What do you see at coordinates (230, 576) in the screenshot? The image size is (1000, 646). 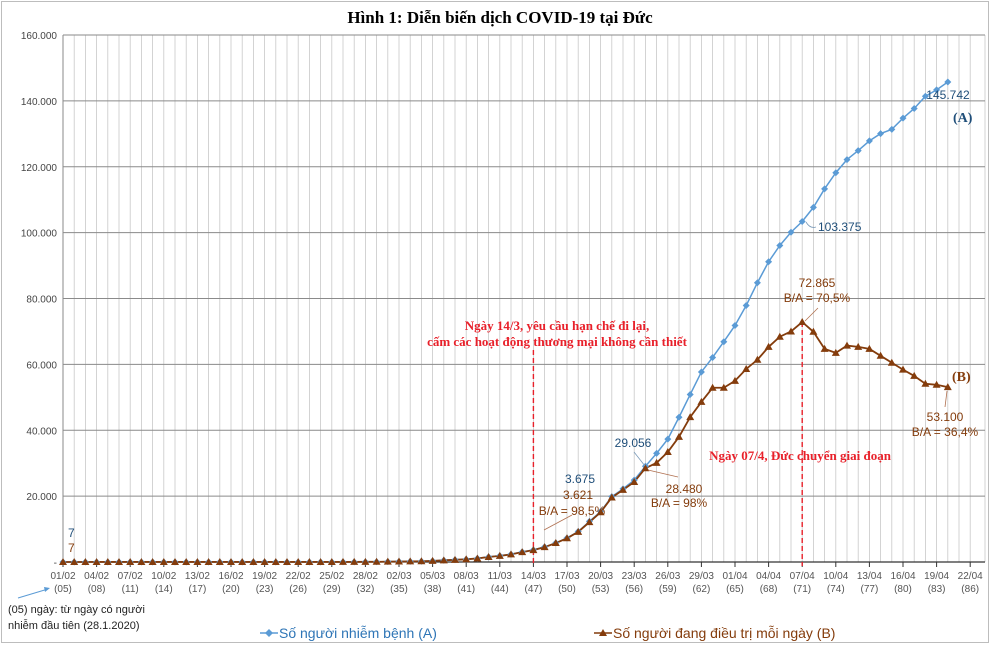 I see `x-tick-date: 16/02` at bounding box center [230, 576].